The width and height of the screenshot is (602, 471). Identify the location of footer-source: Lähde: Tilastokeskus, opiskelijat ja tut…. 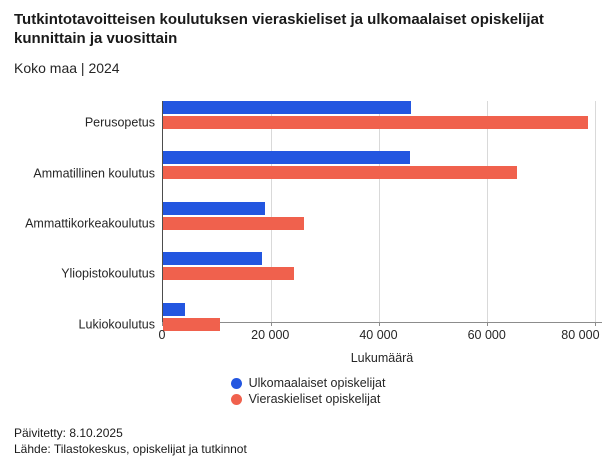
(130, 448).